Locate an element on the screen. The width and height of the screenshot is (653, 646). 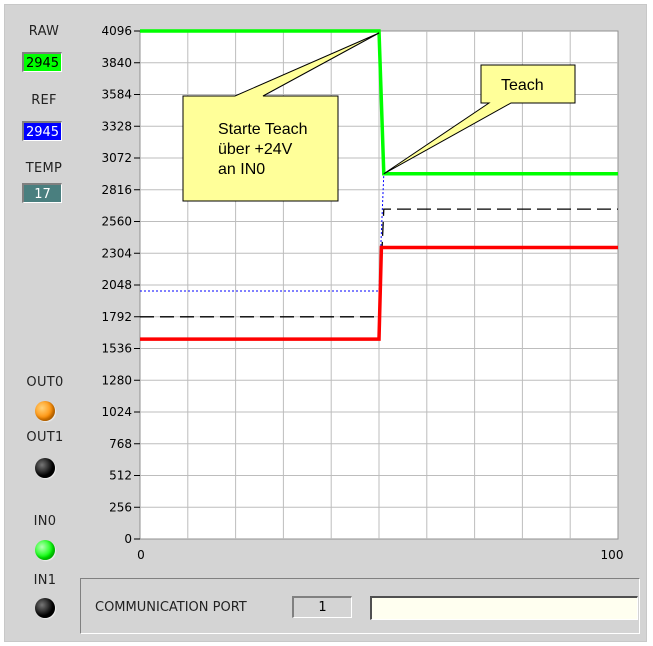
comm-port-value: 1 is located at coordinates (322, 607).